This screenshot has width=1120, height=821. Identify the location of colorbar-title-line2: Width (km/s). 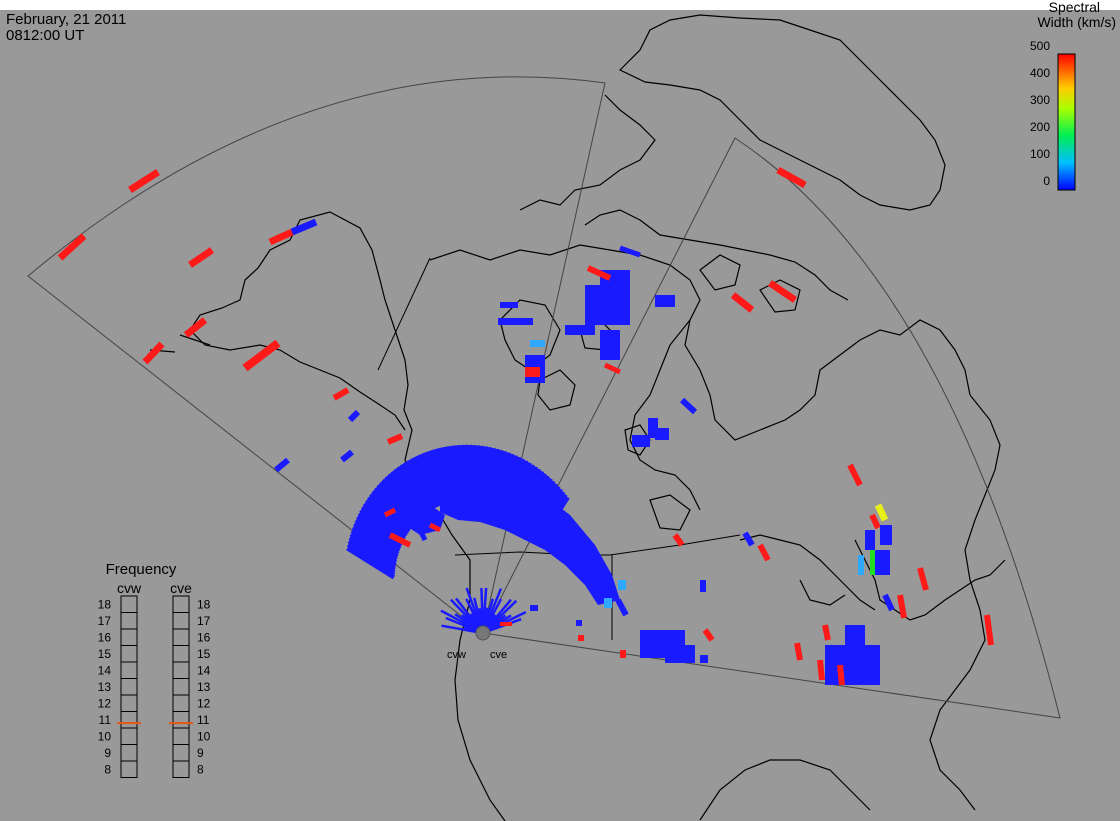
(1076, 22).